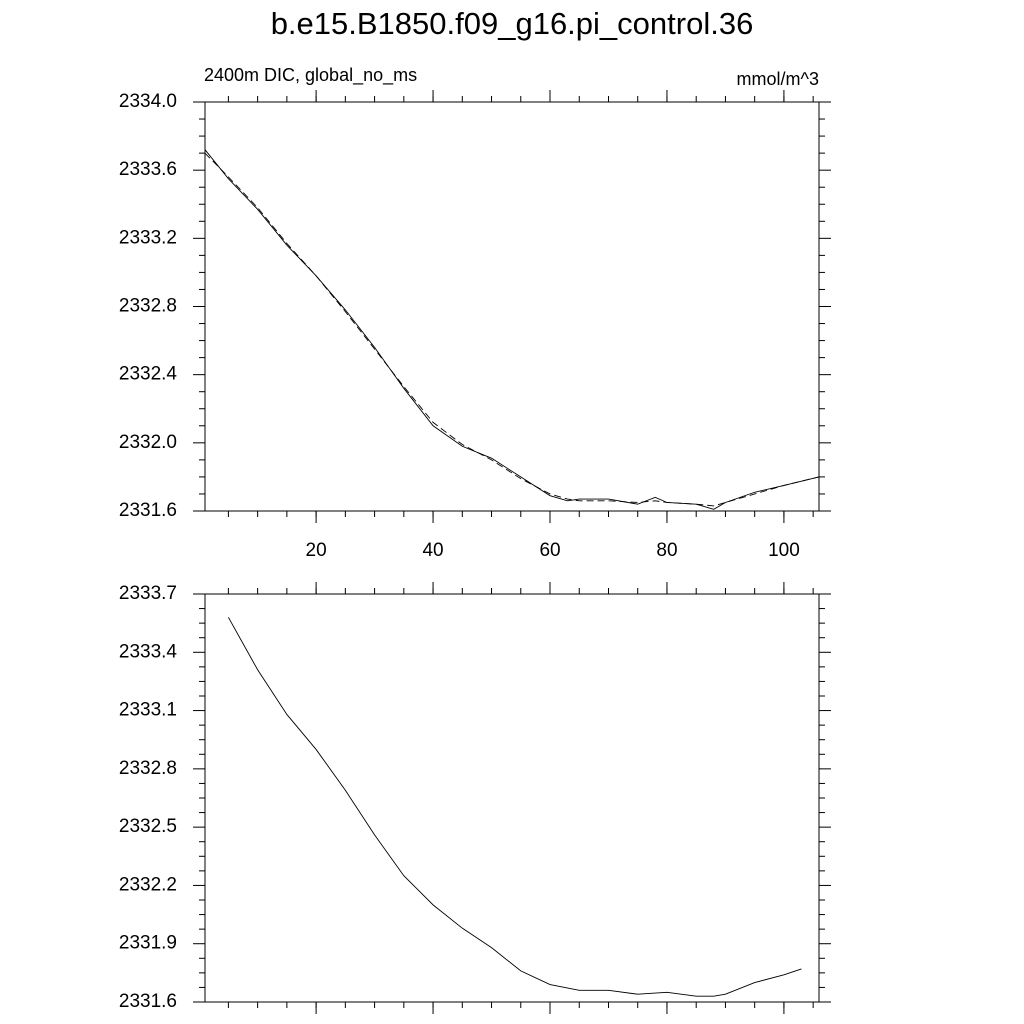  Describe the element at coordinates (148, 943) in the screenshot. I see `y-tick-label: 2331.9` at that location.